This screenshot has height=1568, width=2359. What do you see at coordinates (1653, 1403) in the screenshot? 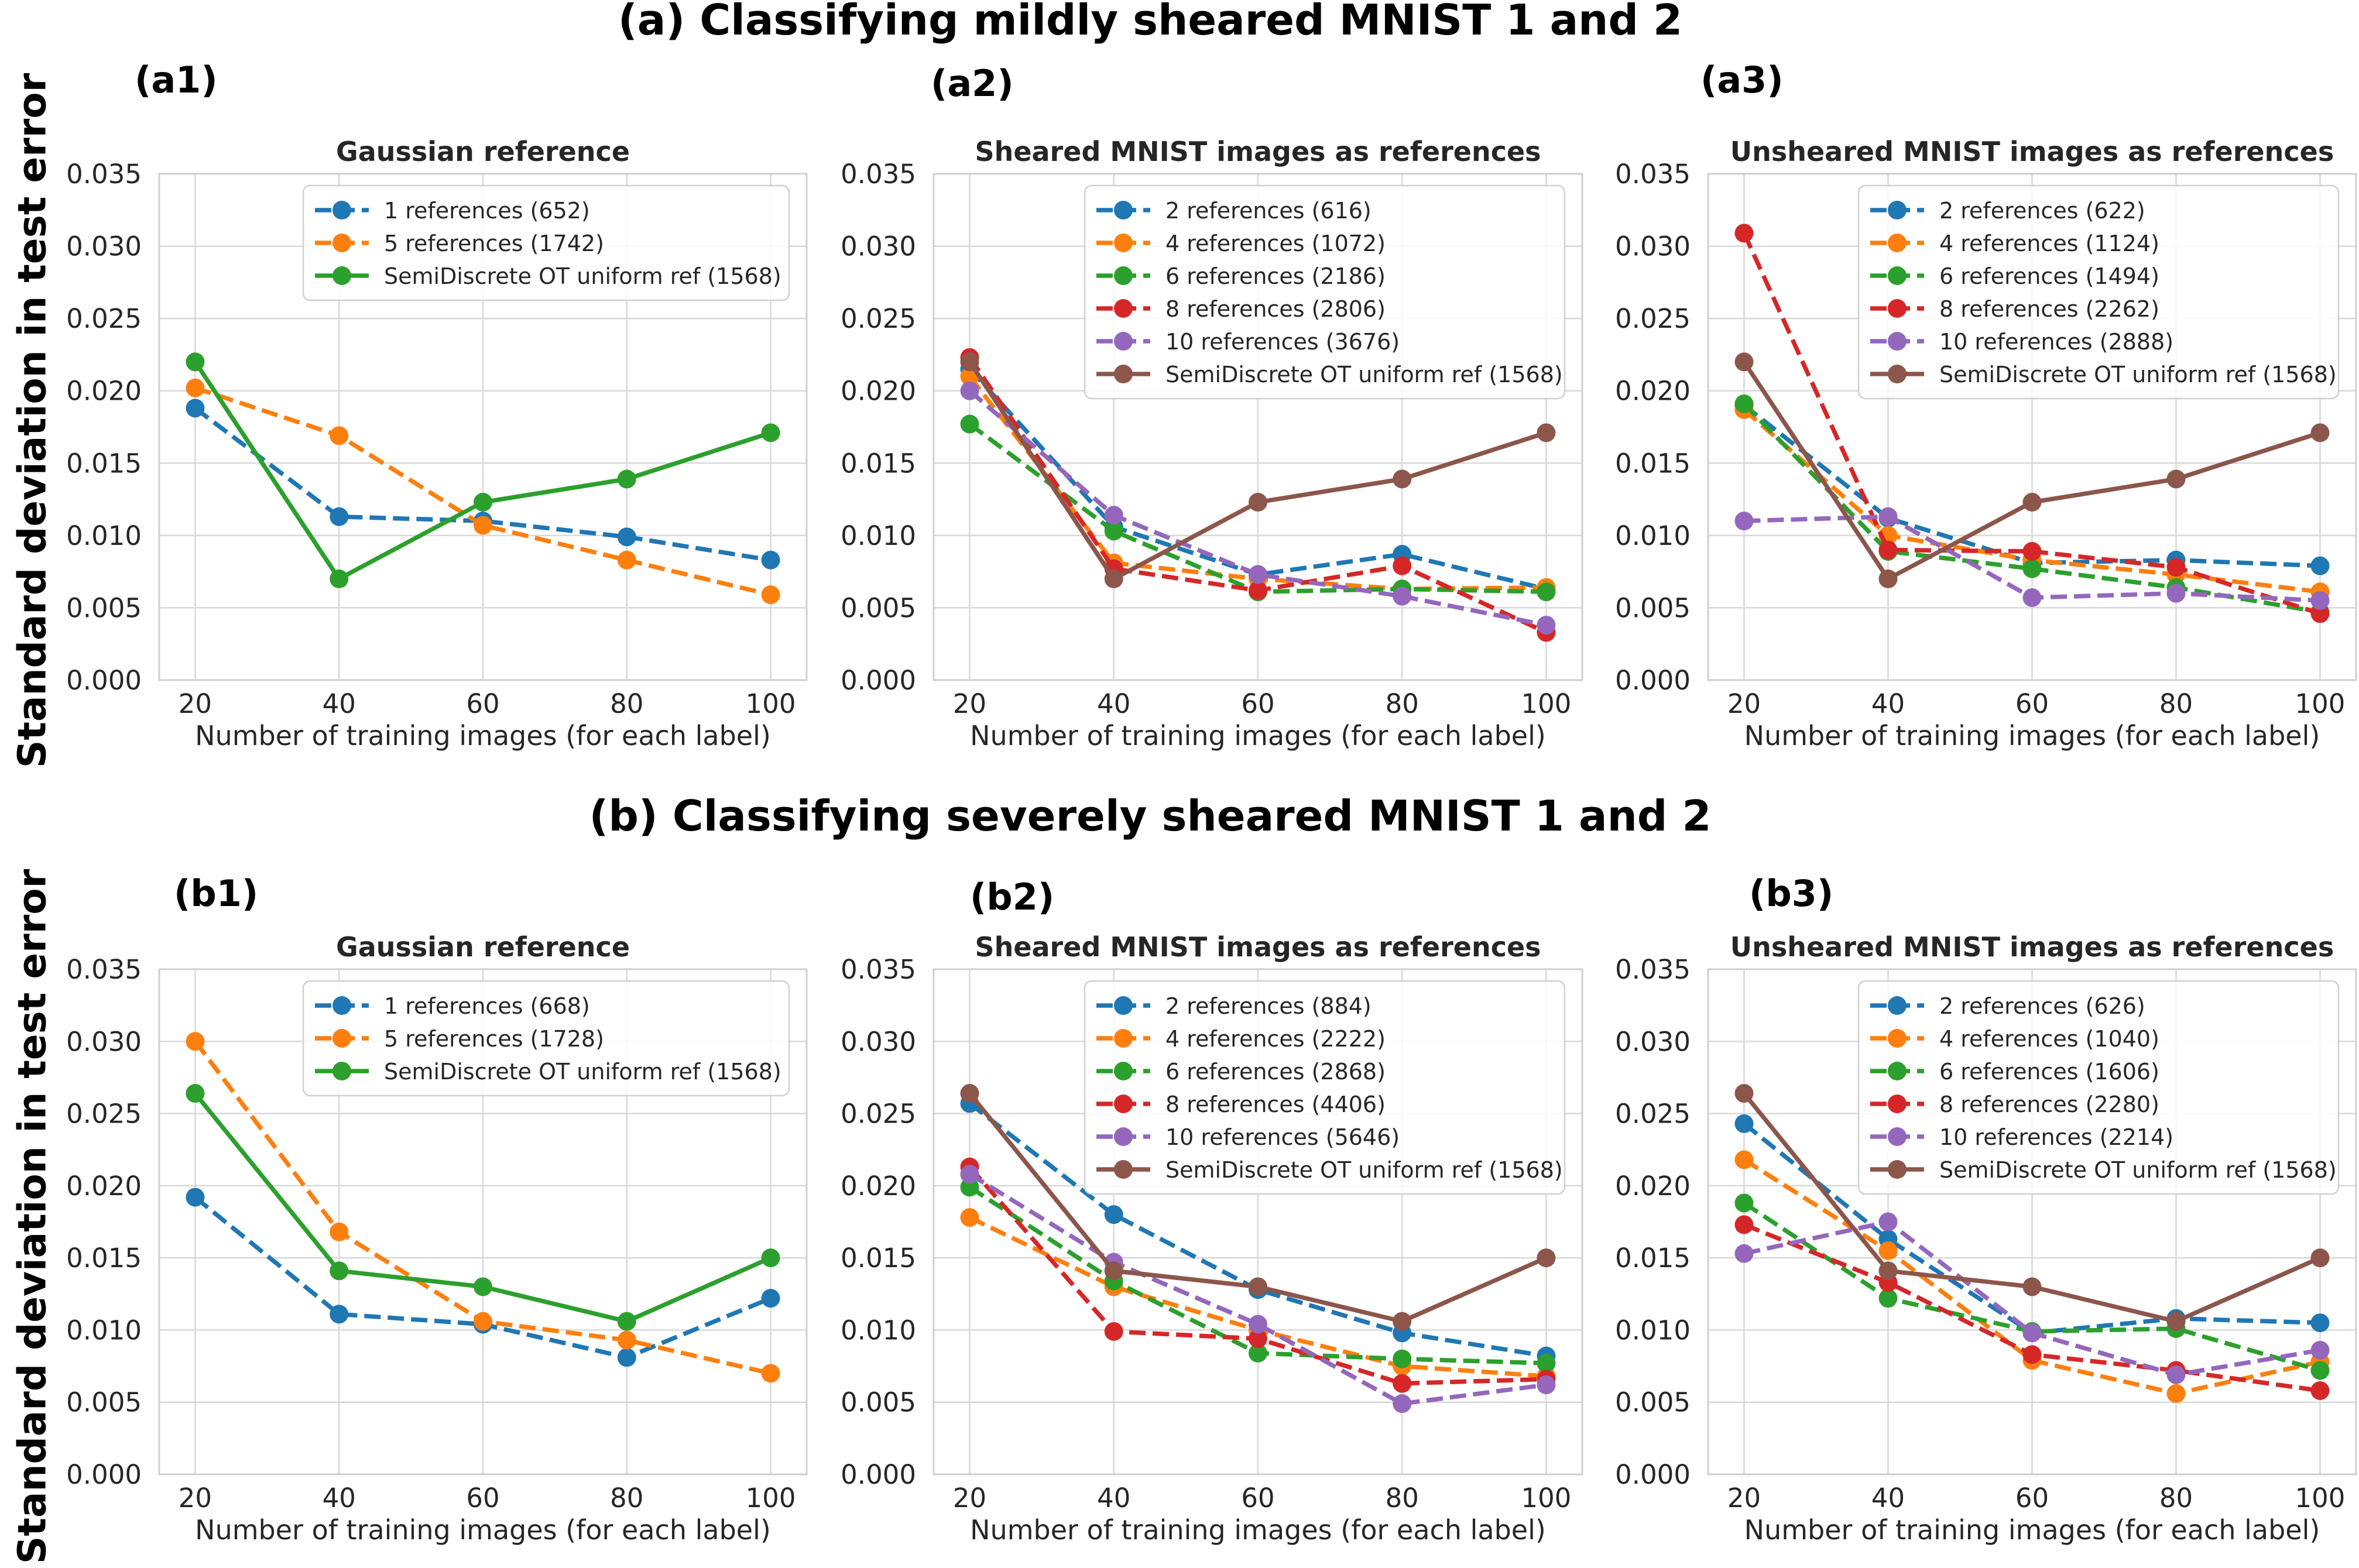
I see `y-tick-label: 0.005` at bounding box center [1653, 1403].